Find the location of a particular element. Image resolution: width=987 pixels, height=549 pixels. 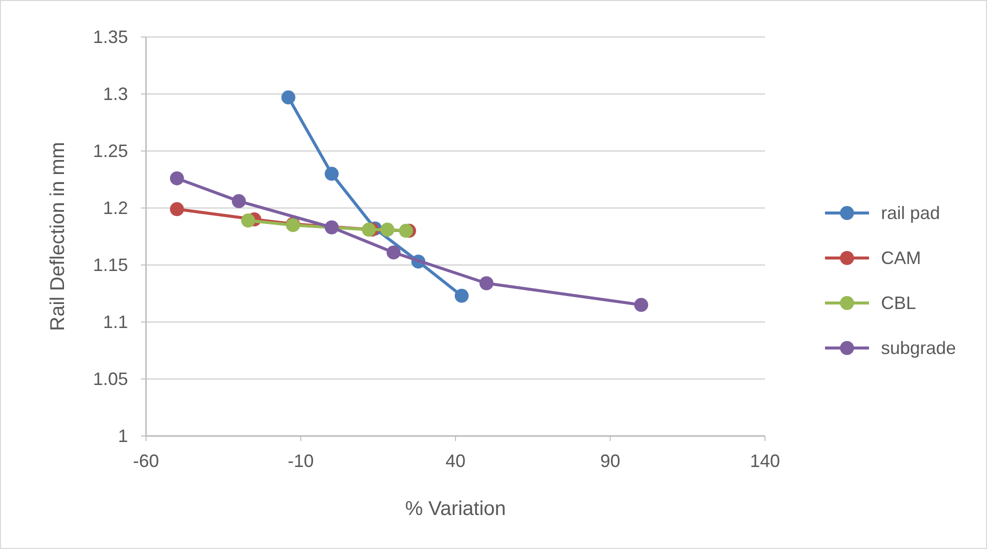

y-tick-label: 1.2 is located at coordinates (115, 208).